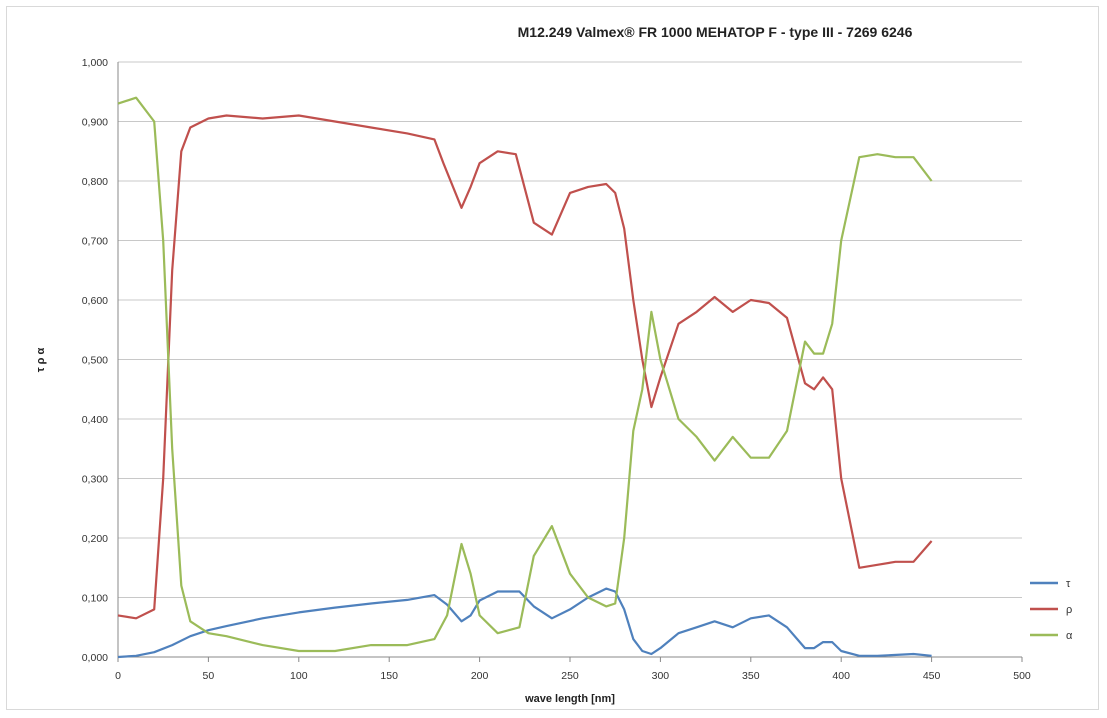 Image resolution: width=1107 pixels, height=718 pixels. I want to click on x-tick-labels: 0 50 100 150 200 250 300 350 400 450 500, so click(573, 676).